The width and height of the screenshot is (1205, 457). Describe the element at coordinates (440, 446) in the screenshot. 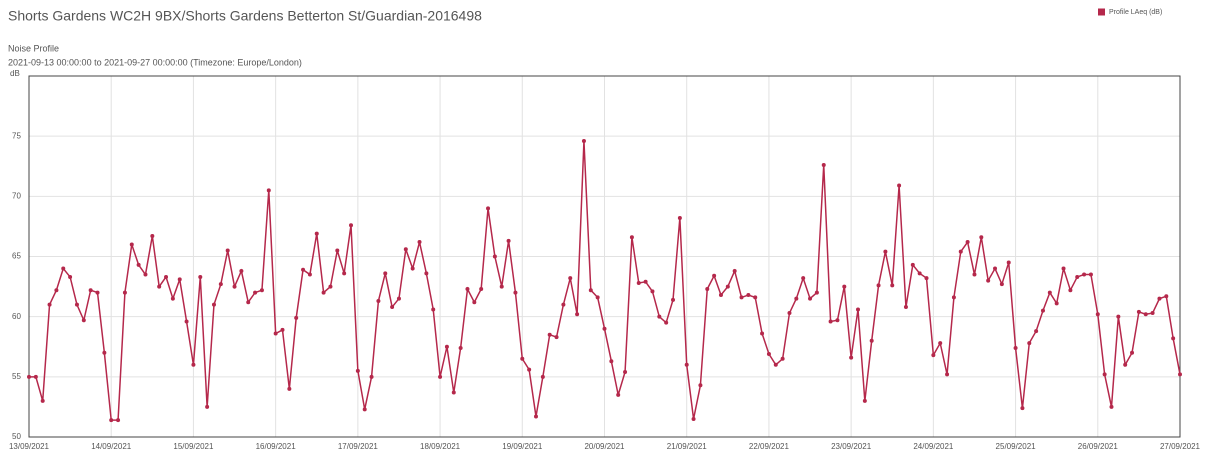

I see `x-tick-label: 18/09/2021` at that location.